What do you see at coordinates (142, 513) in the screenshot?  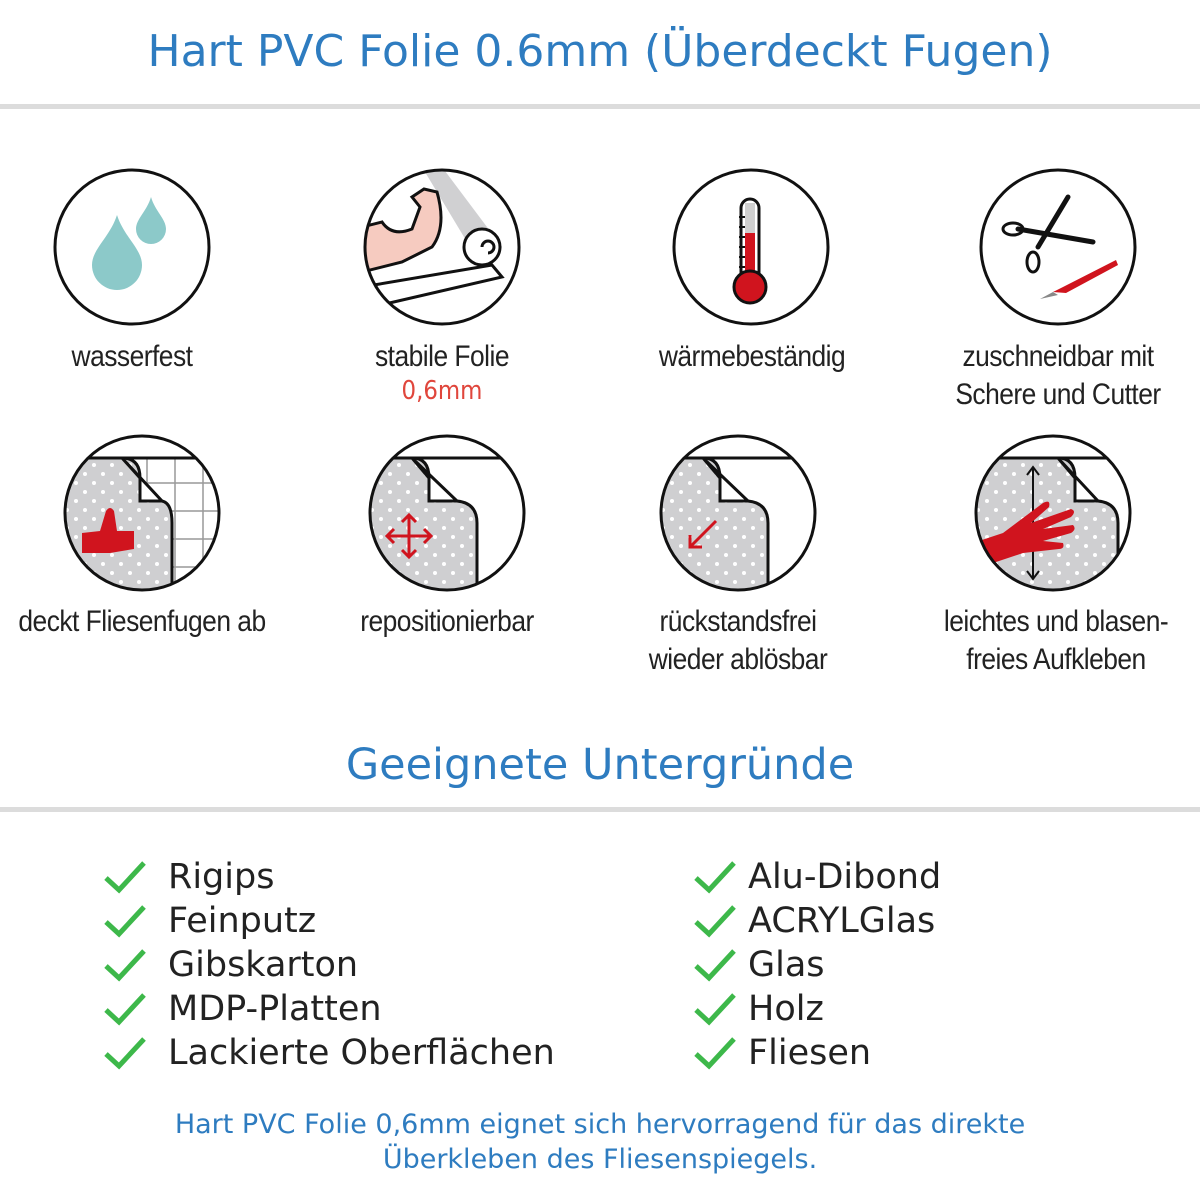 I see `thumbs-up-tiles-icon` at bounding box center [142, 513].